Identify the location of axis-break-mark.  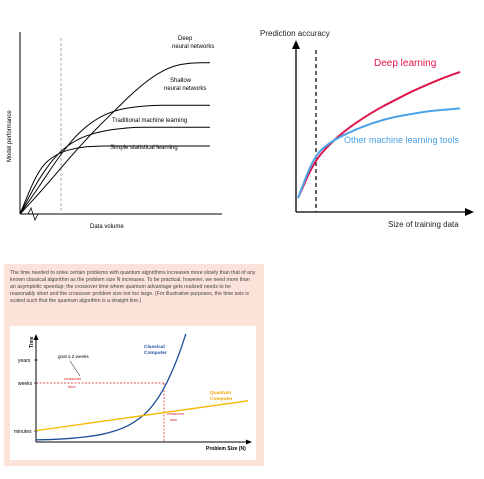
(33, 214).